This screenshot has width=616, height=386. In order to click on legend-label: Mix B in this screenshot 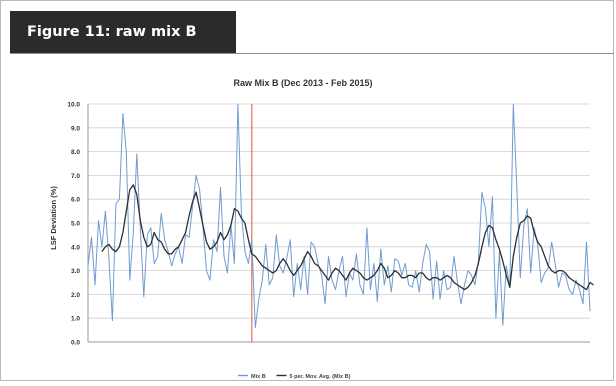, I will do `click(258, 377)`.